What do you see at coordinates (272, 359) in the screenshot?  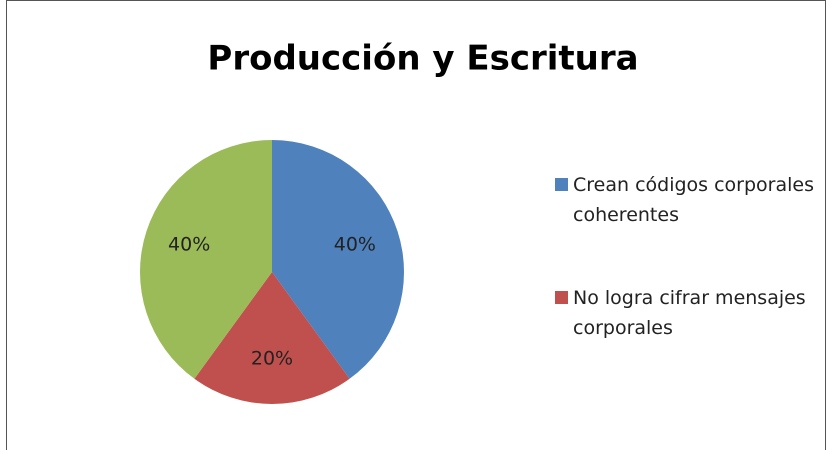 I see `data-label: 20%` at bounding box center [272, 359].